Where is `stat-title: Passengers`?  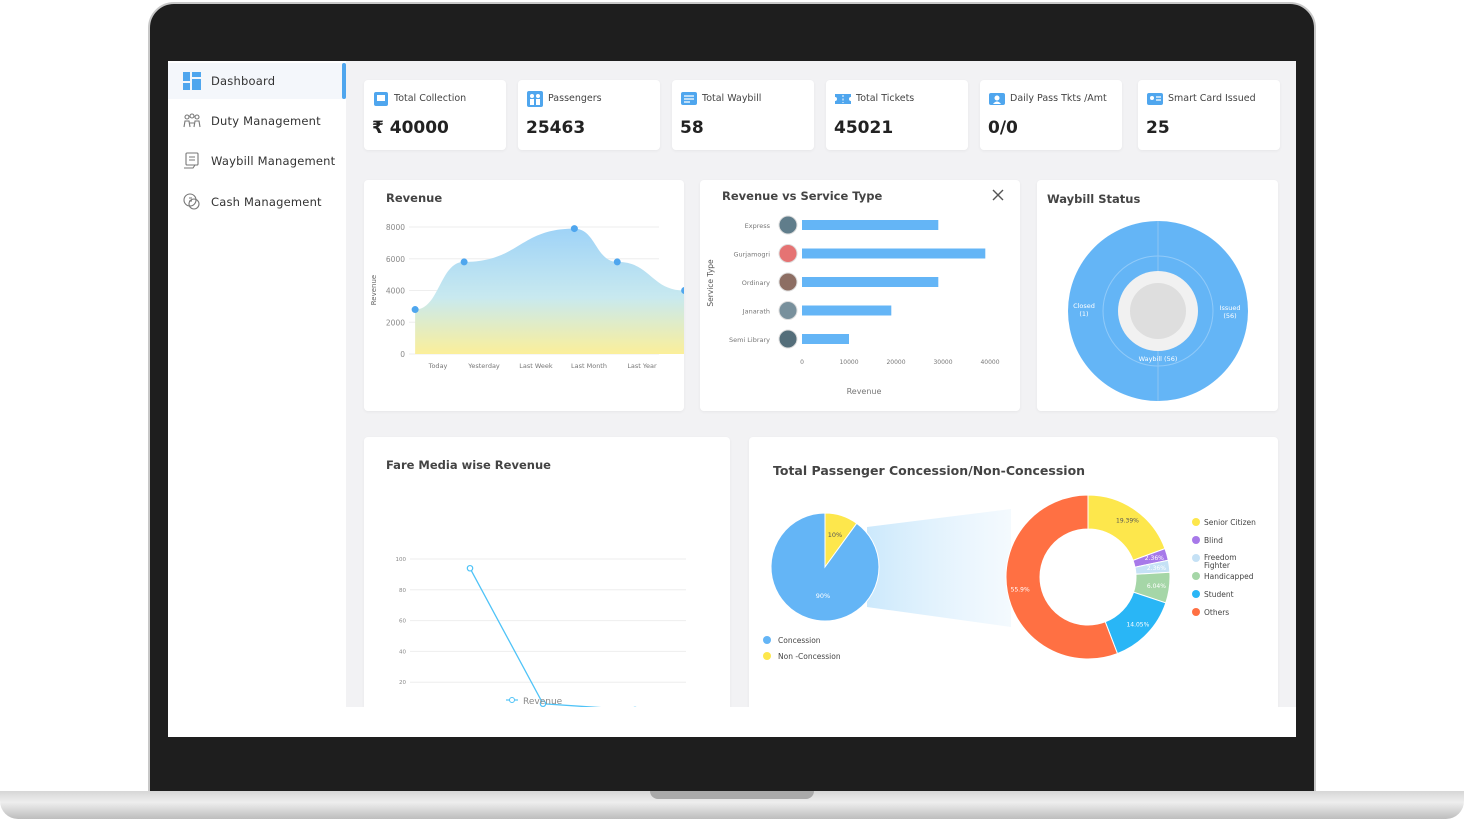
stat-title: Passengers is located at coordinates (575, 98).